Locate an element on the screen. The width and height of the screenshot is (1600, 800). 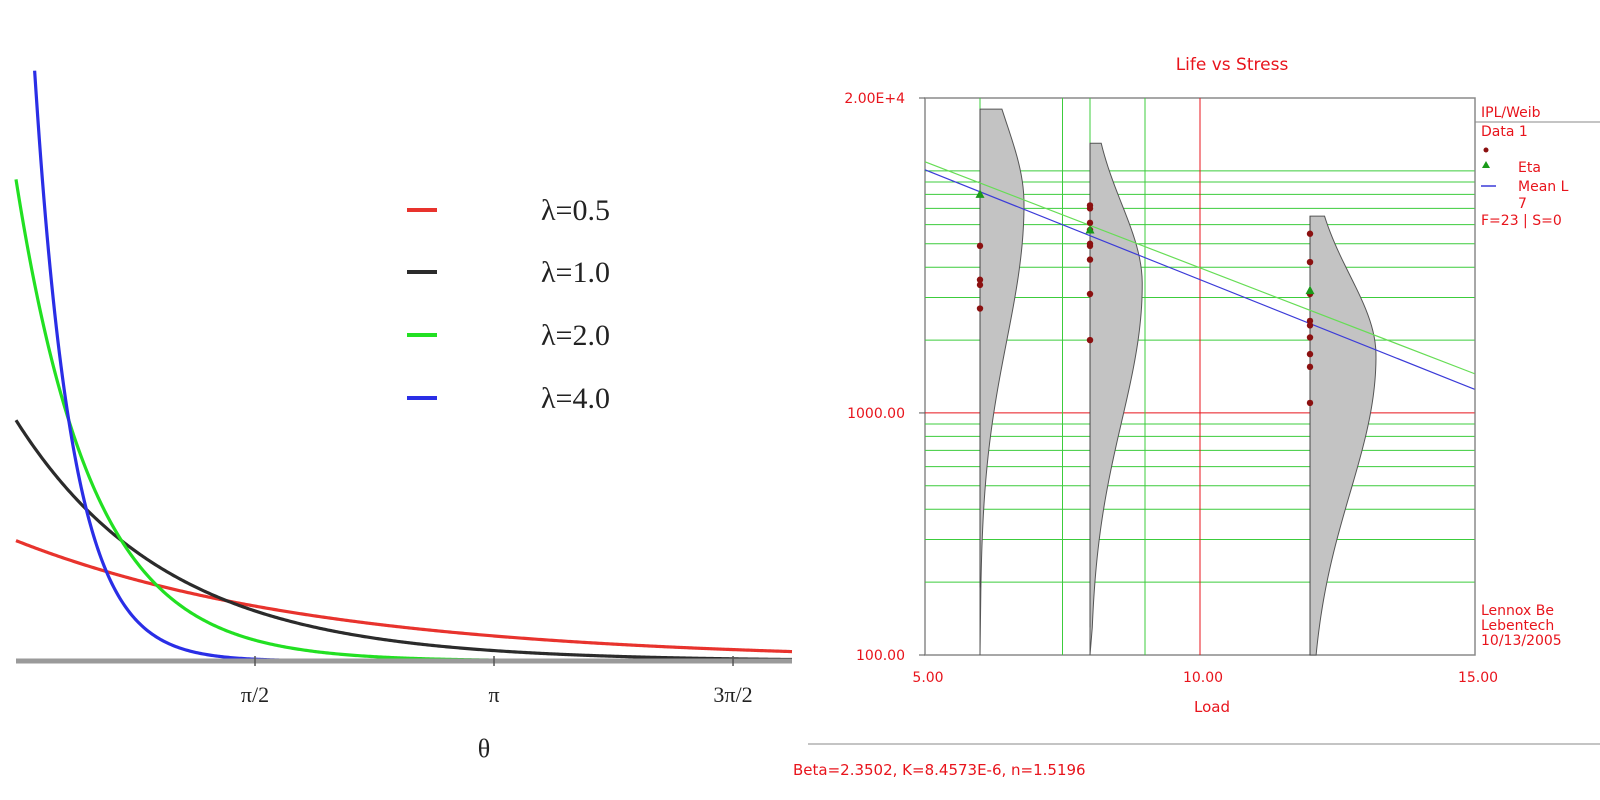
legend-eta-marker is located at coordinates (1486, 164).